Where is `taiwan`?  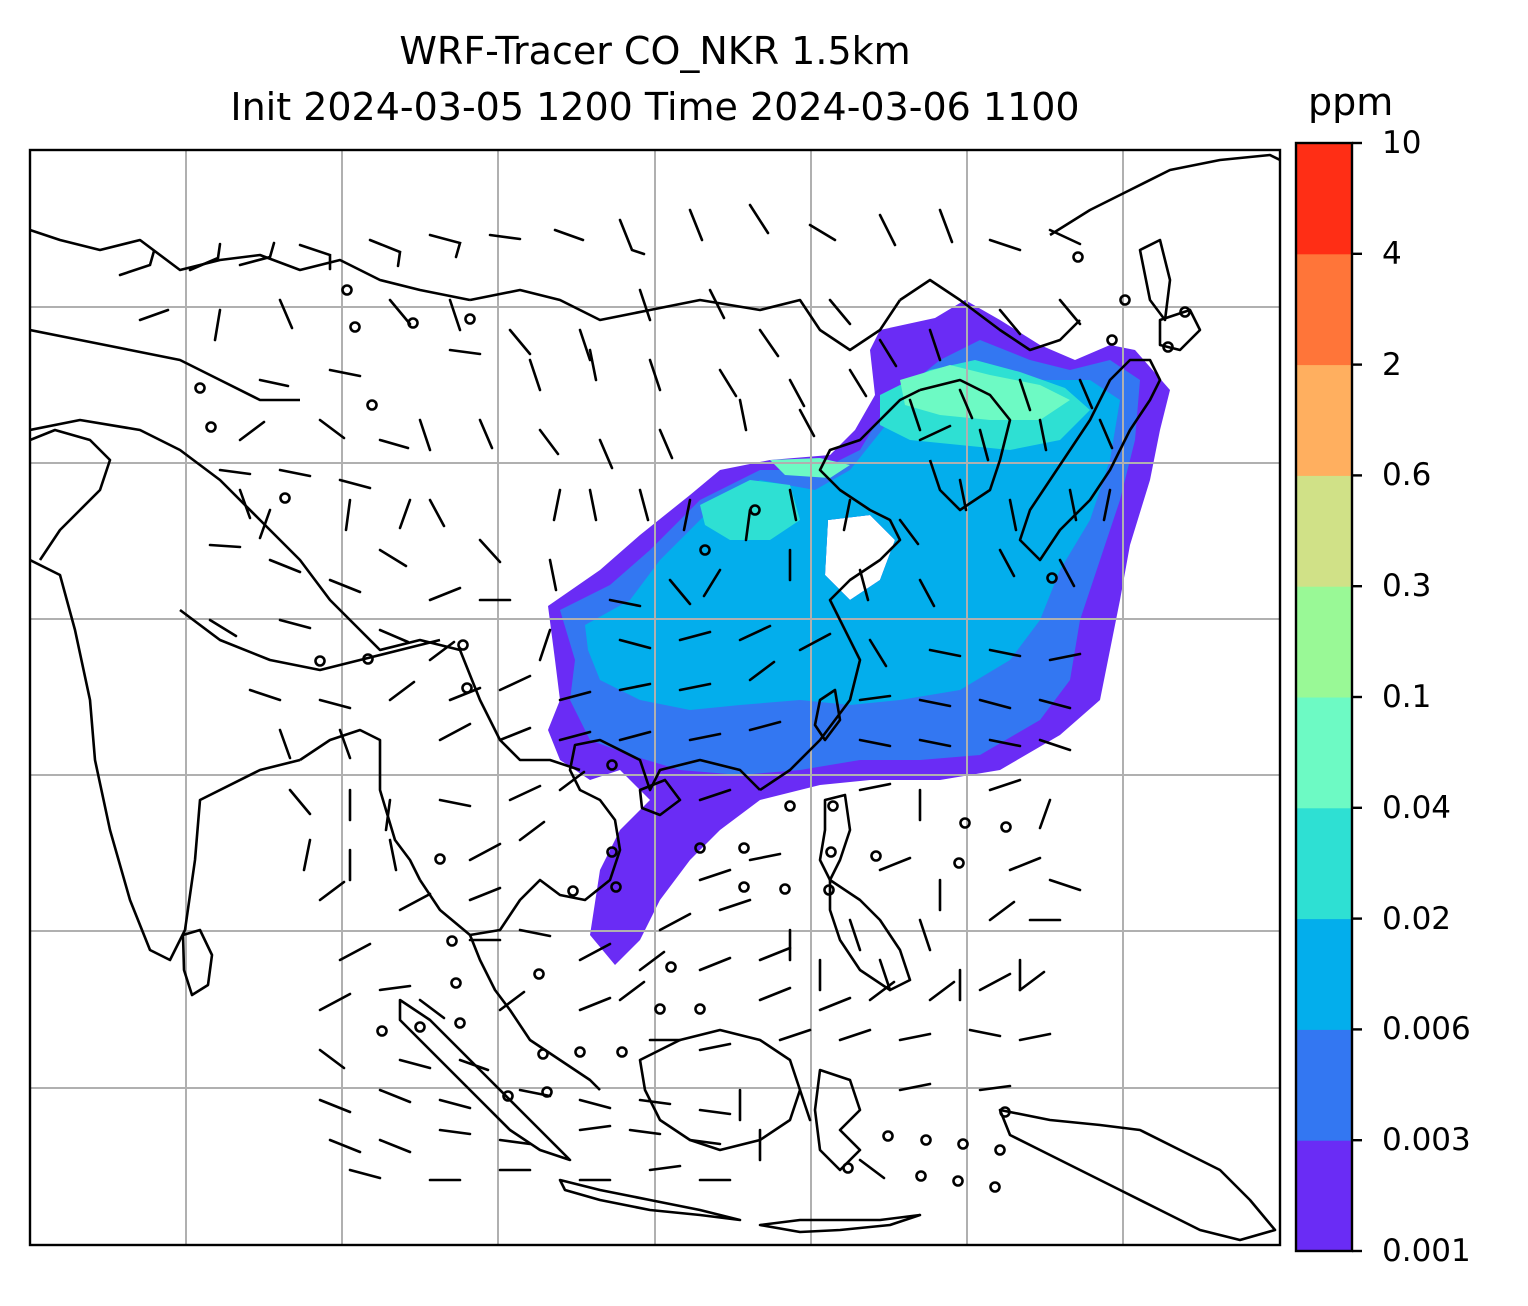 taiwan is located at coordinates (827, 715).